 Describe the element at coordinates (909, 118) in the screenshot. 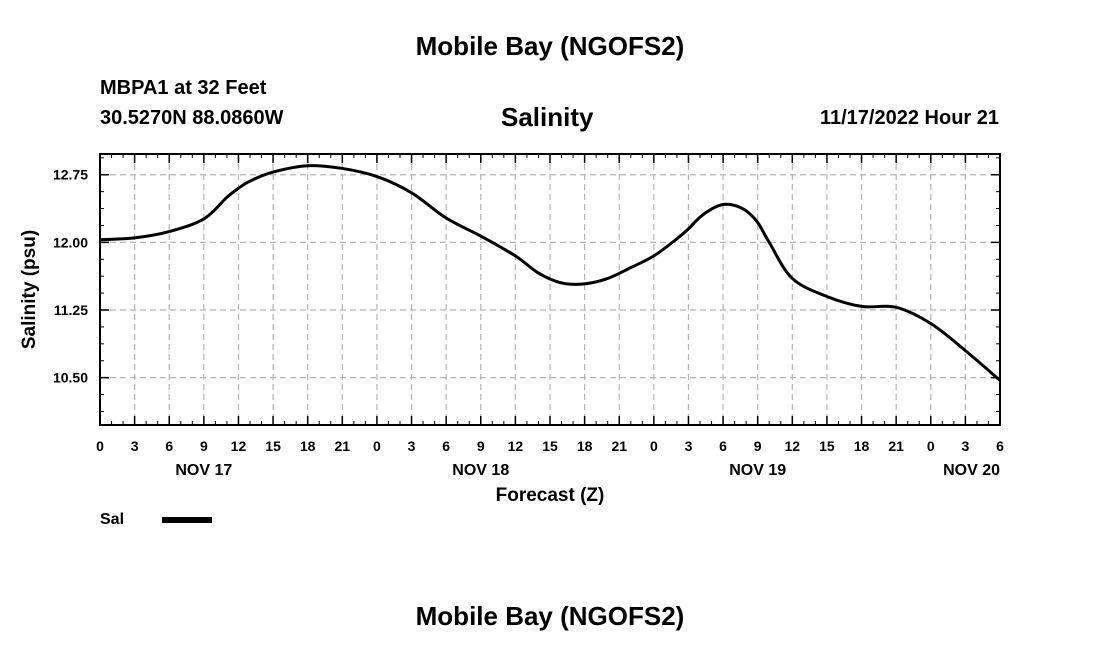

I see `forecast-datetime: 11/17/2022 Hour 21` at that location.